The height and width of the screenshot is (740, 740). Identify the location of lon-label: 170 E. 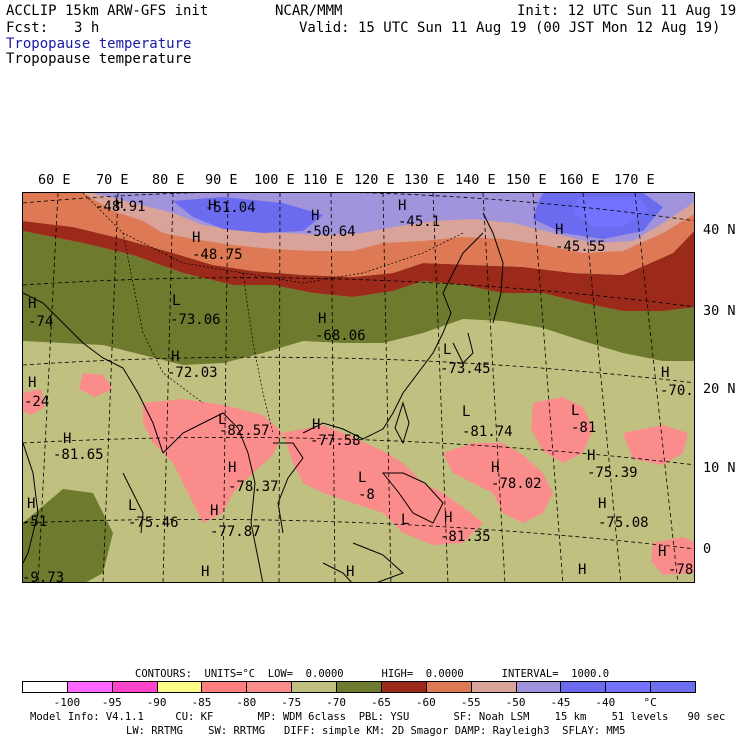
(634, 180).